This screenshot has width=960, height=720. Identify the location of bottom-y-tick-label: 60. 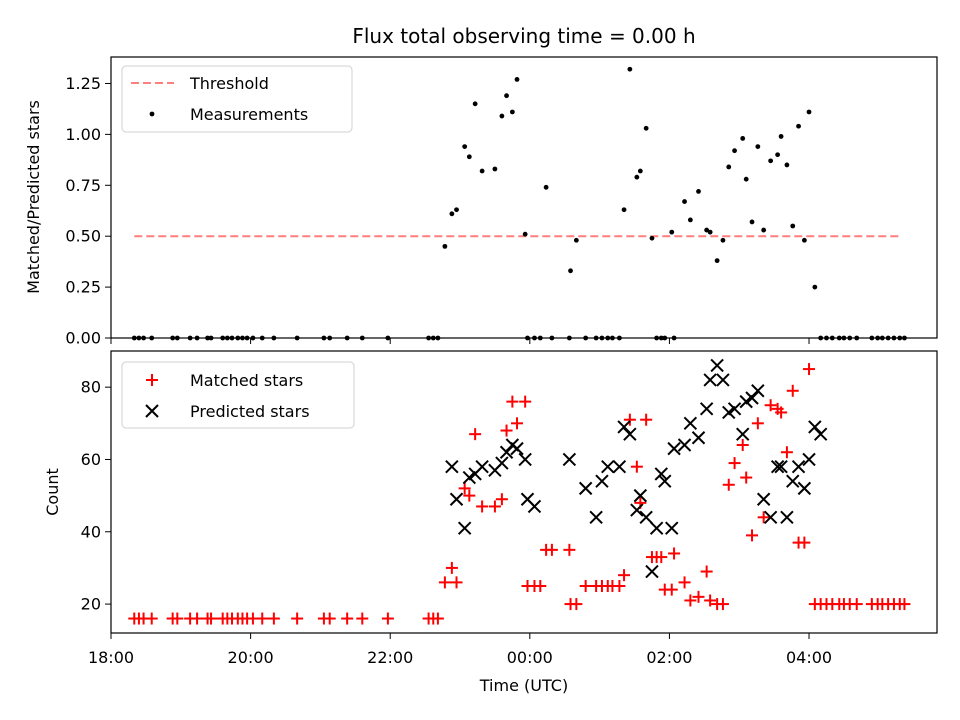
(91, 459).